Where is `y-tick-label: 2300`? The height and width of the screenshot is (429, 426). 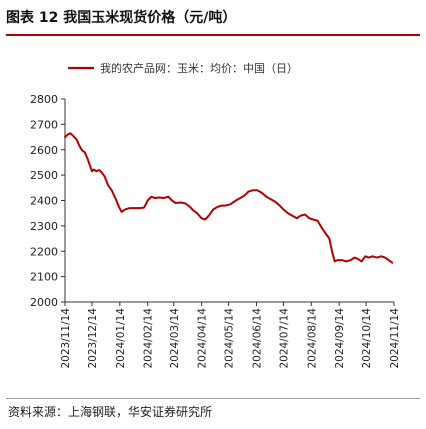
y-tick-label: 2300 is located at coordinates (44, 226).